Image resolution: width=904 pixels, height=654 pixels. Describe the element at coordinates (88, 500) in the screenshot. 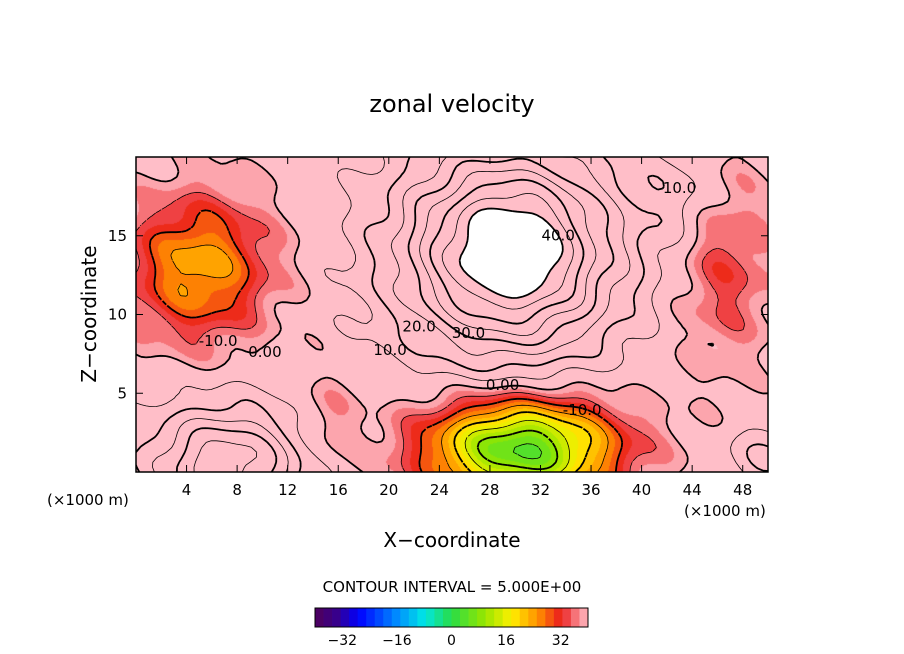

I see `x-unit-left: (×1000 m)` at that location.